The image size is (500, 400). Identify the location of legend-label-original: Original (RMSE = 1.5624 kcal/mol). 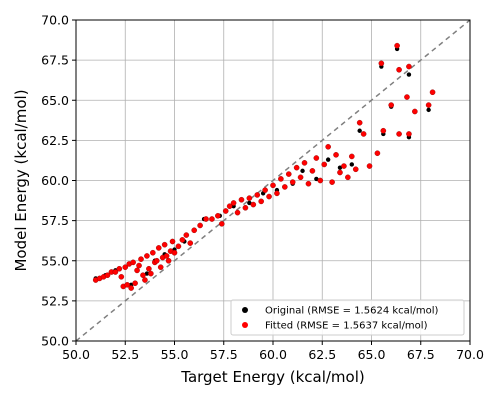
(352, 311).